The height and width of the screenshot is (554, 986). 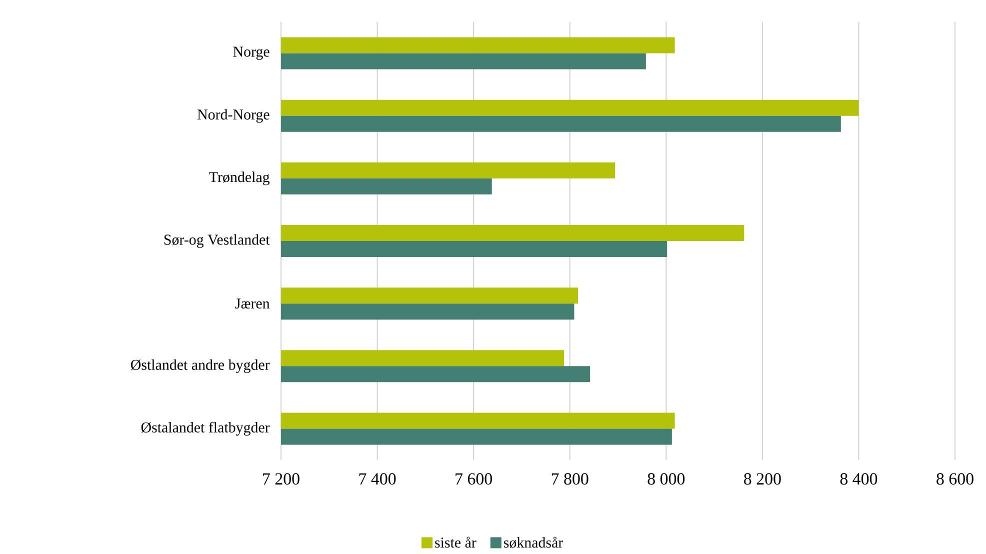 What do you see at coordinates (239, 179) in the screenshot?
I see `y-tick-label: Trøndelag` at bounding box center [239, 179].